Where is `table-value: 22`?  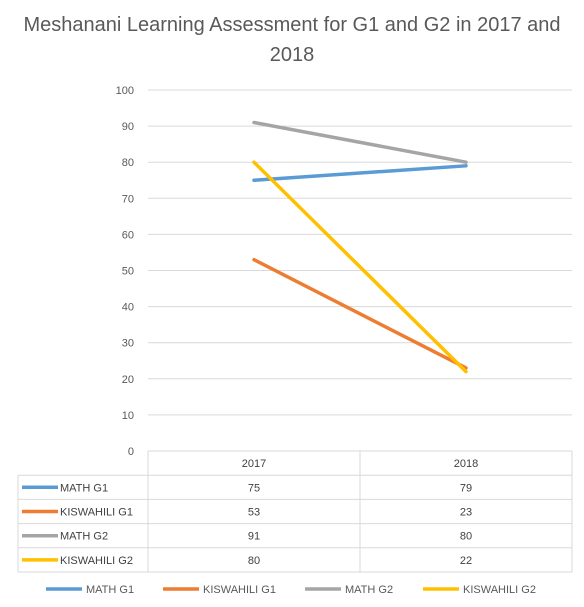 table-value: 22 is located at coordinates (466, 561).